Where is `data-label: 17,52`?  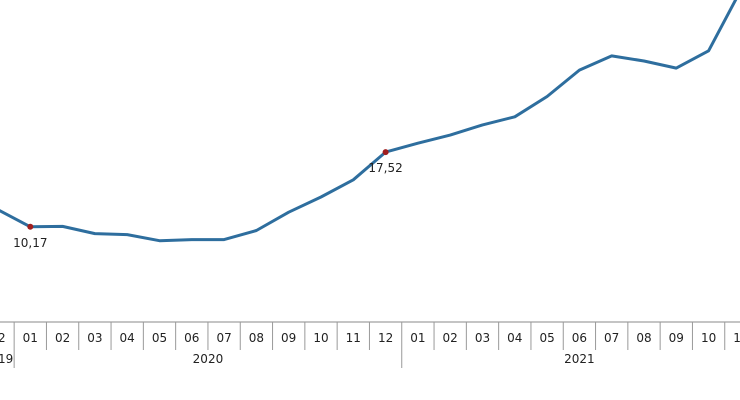 data-label: 17,52 is located at coordinates (385, 168).